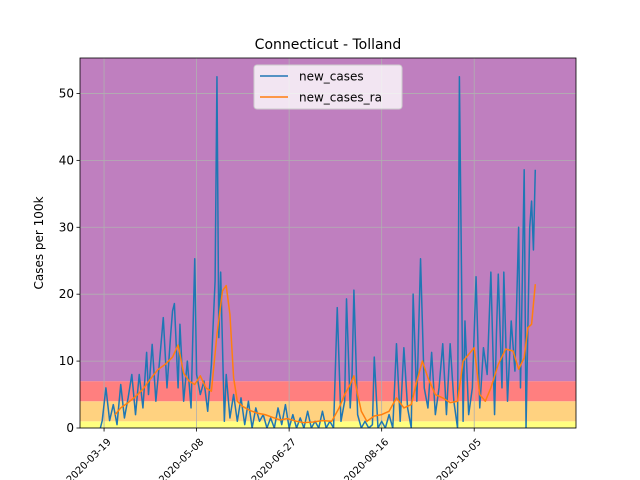 The width and height of the screenshot is (640, 480). Describe the element at coordinates (39, 242) in the screenshot. I see `y-axis-label: Cases per 100k` at that location.